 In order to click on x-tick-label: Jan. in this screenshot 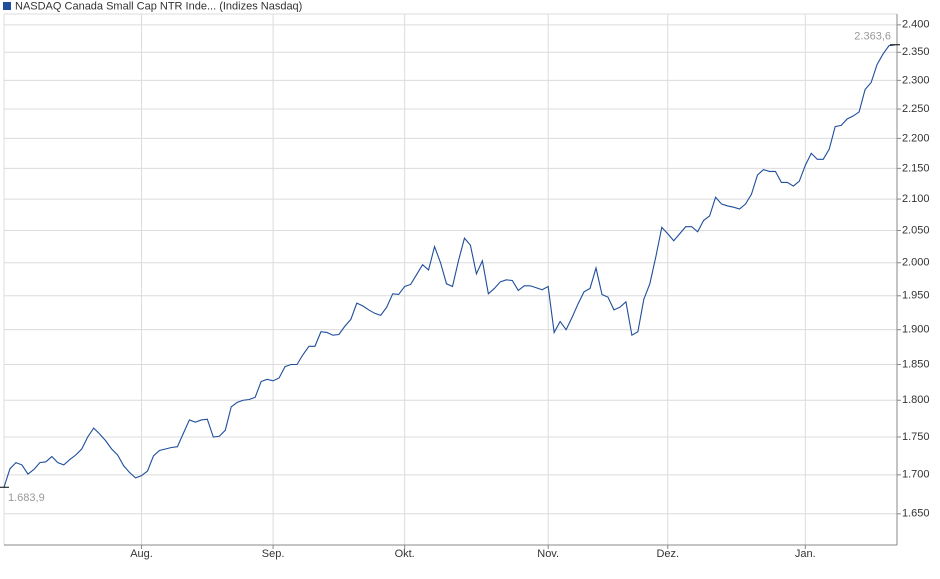, I will do `click(805, 554)`.